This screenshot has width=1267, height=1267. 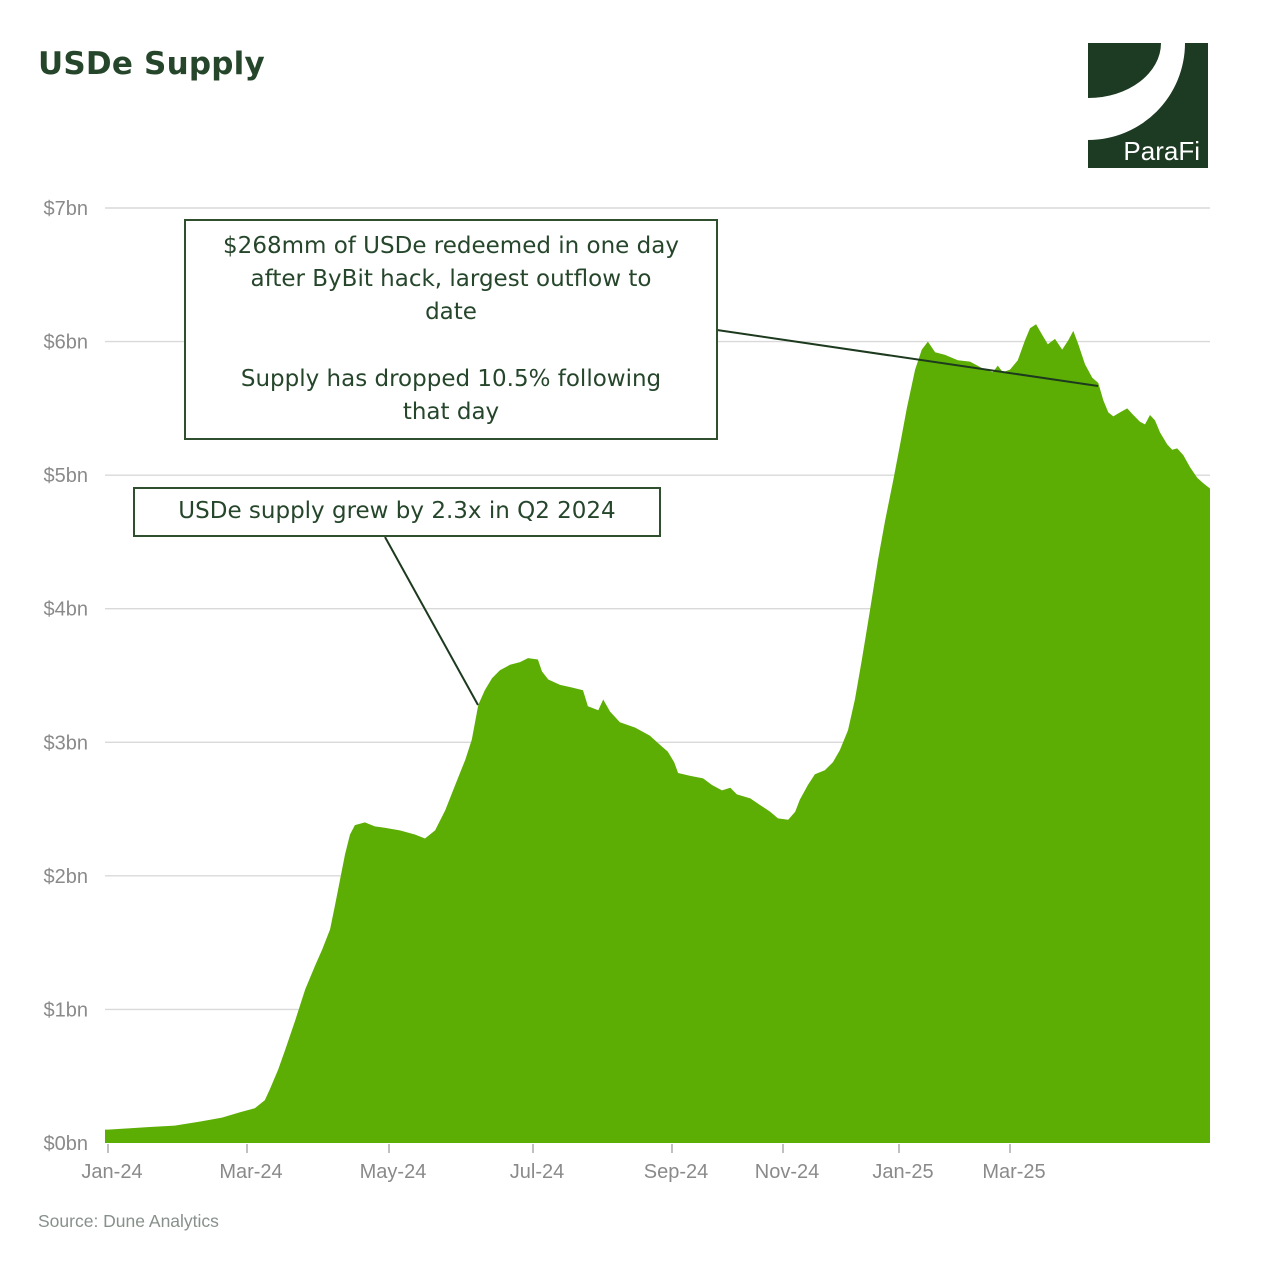 I want to click on y-axis-label: $7bn, so click(x=66, y=209).